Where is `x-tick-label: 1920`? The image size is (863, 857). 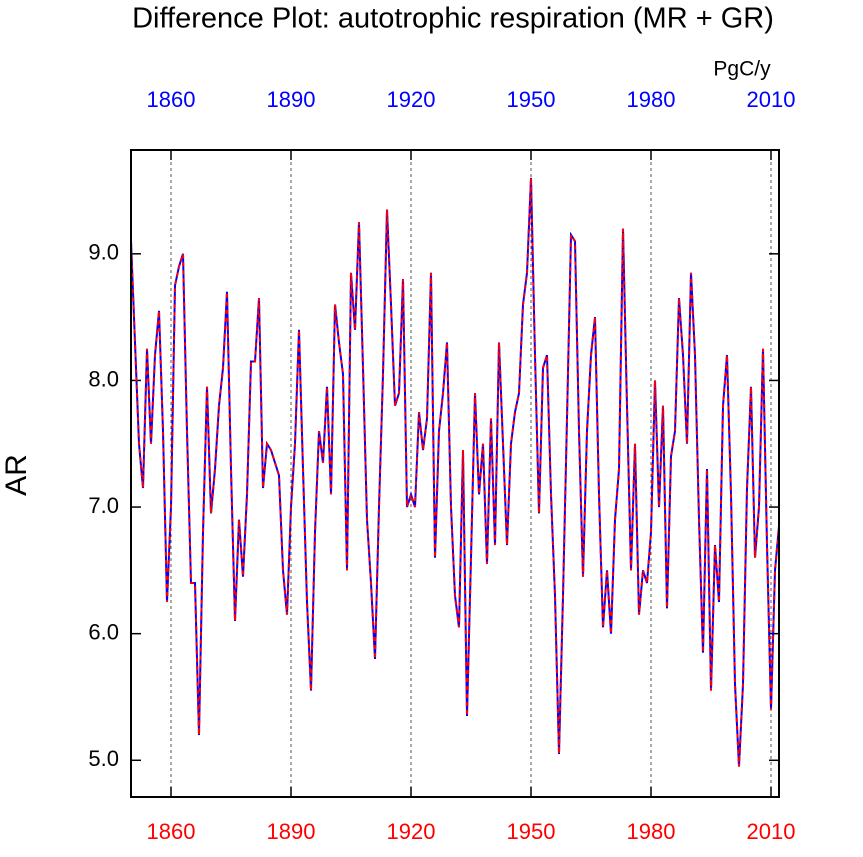
x-tick-label: 1920 is located at coordinates (411, 831).